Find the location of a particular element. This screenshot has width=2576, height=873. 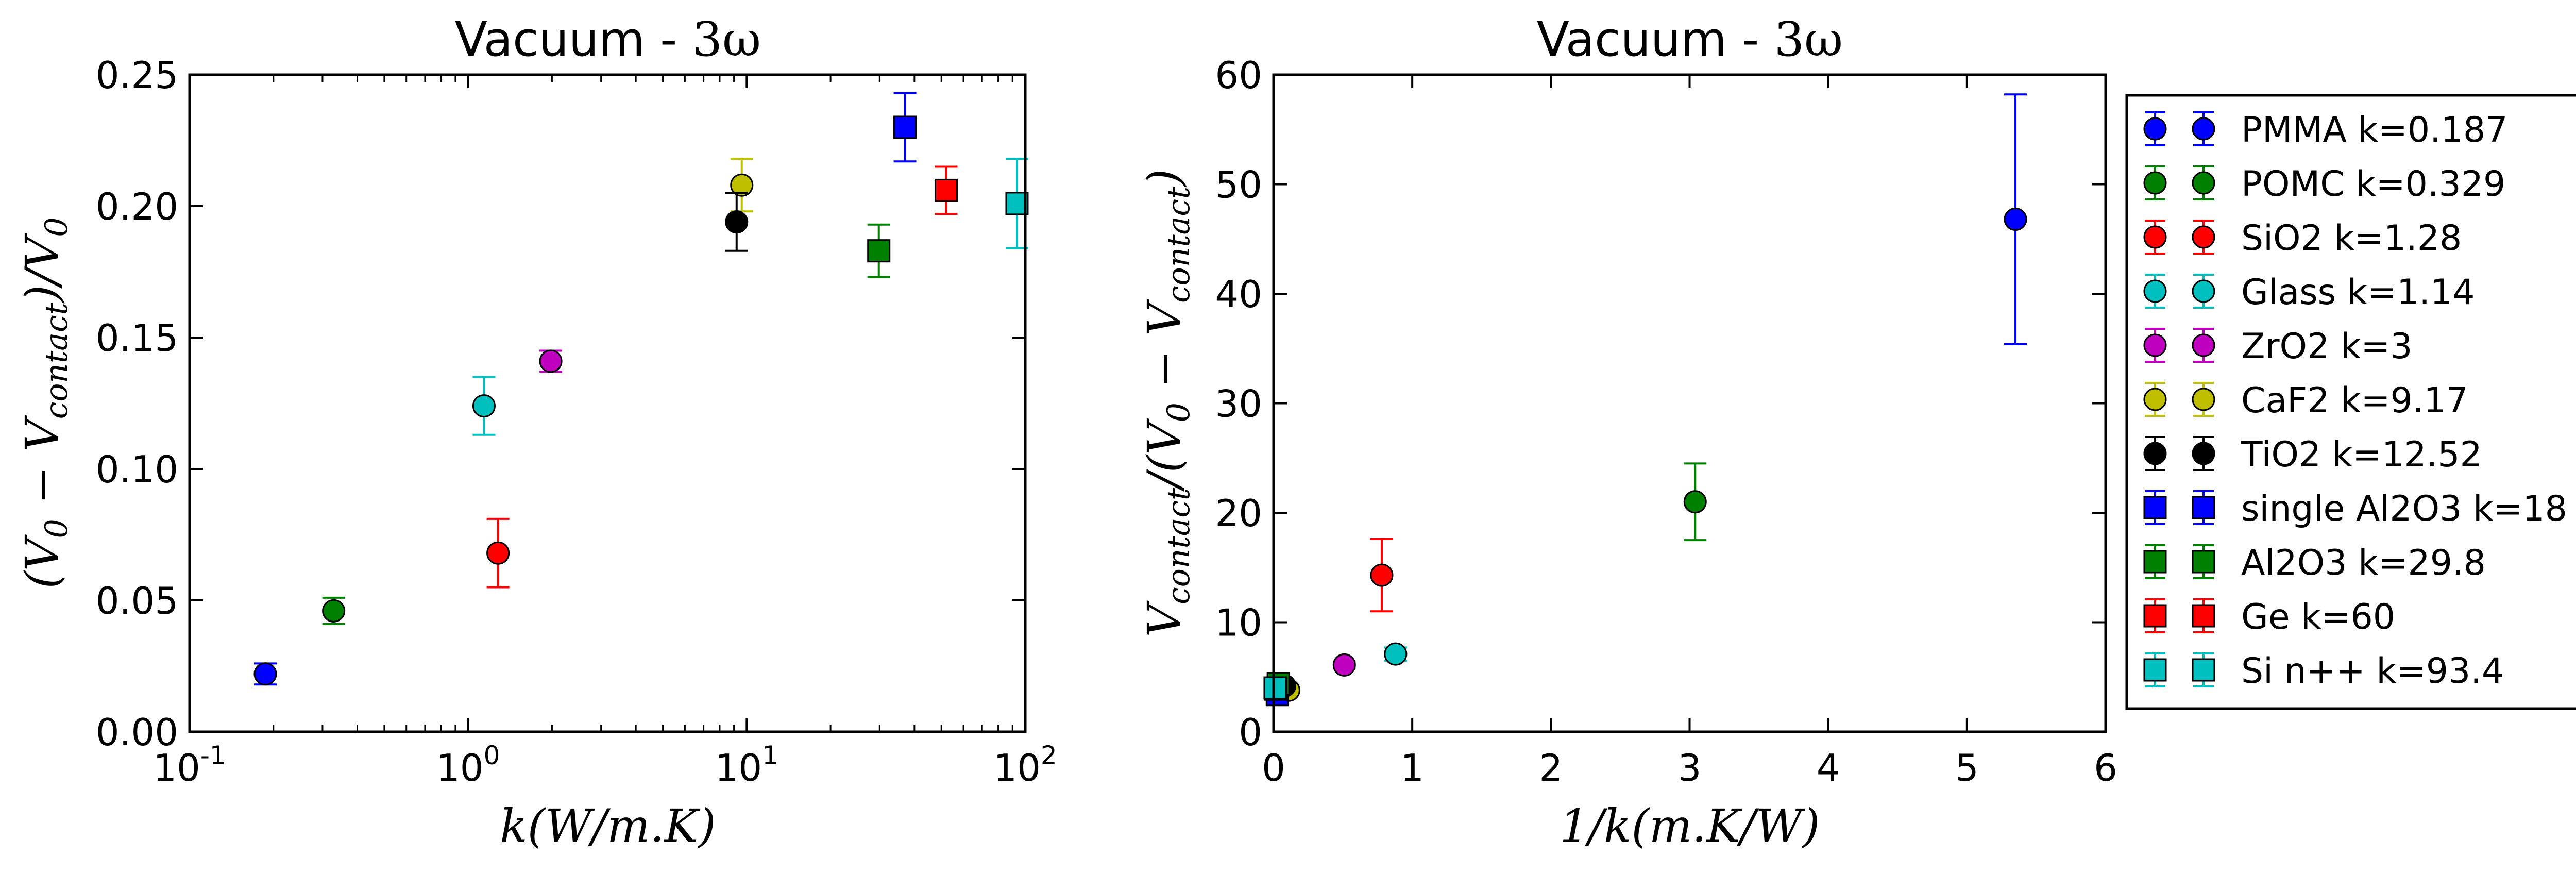

right-ytick-label: 60 is located at coordinates (1238, 75).